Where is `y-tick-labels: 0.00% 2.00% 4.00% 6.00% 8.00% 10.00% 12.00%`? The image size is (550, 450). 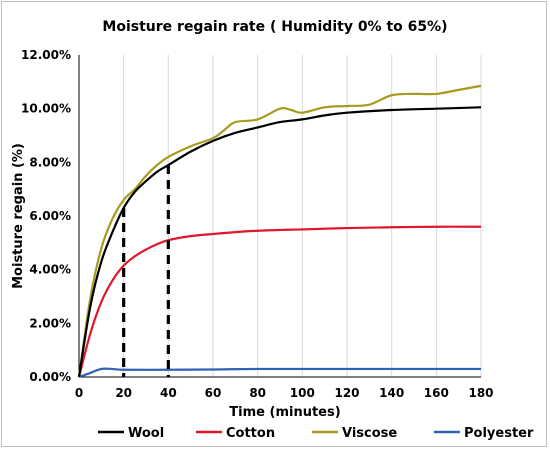 y-tick-labels: 0.00% 2.00% 4.00% 6.00% 8.00% 10.00% 12.00% is located at coordinates (46, 216).